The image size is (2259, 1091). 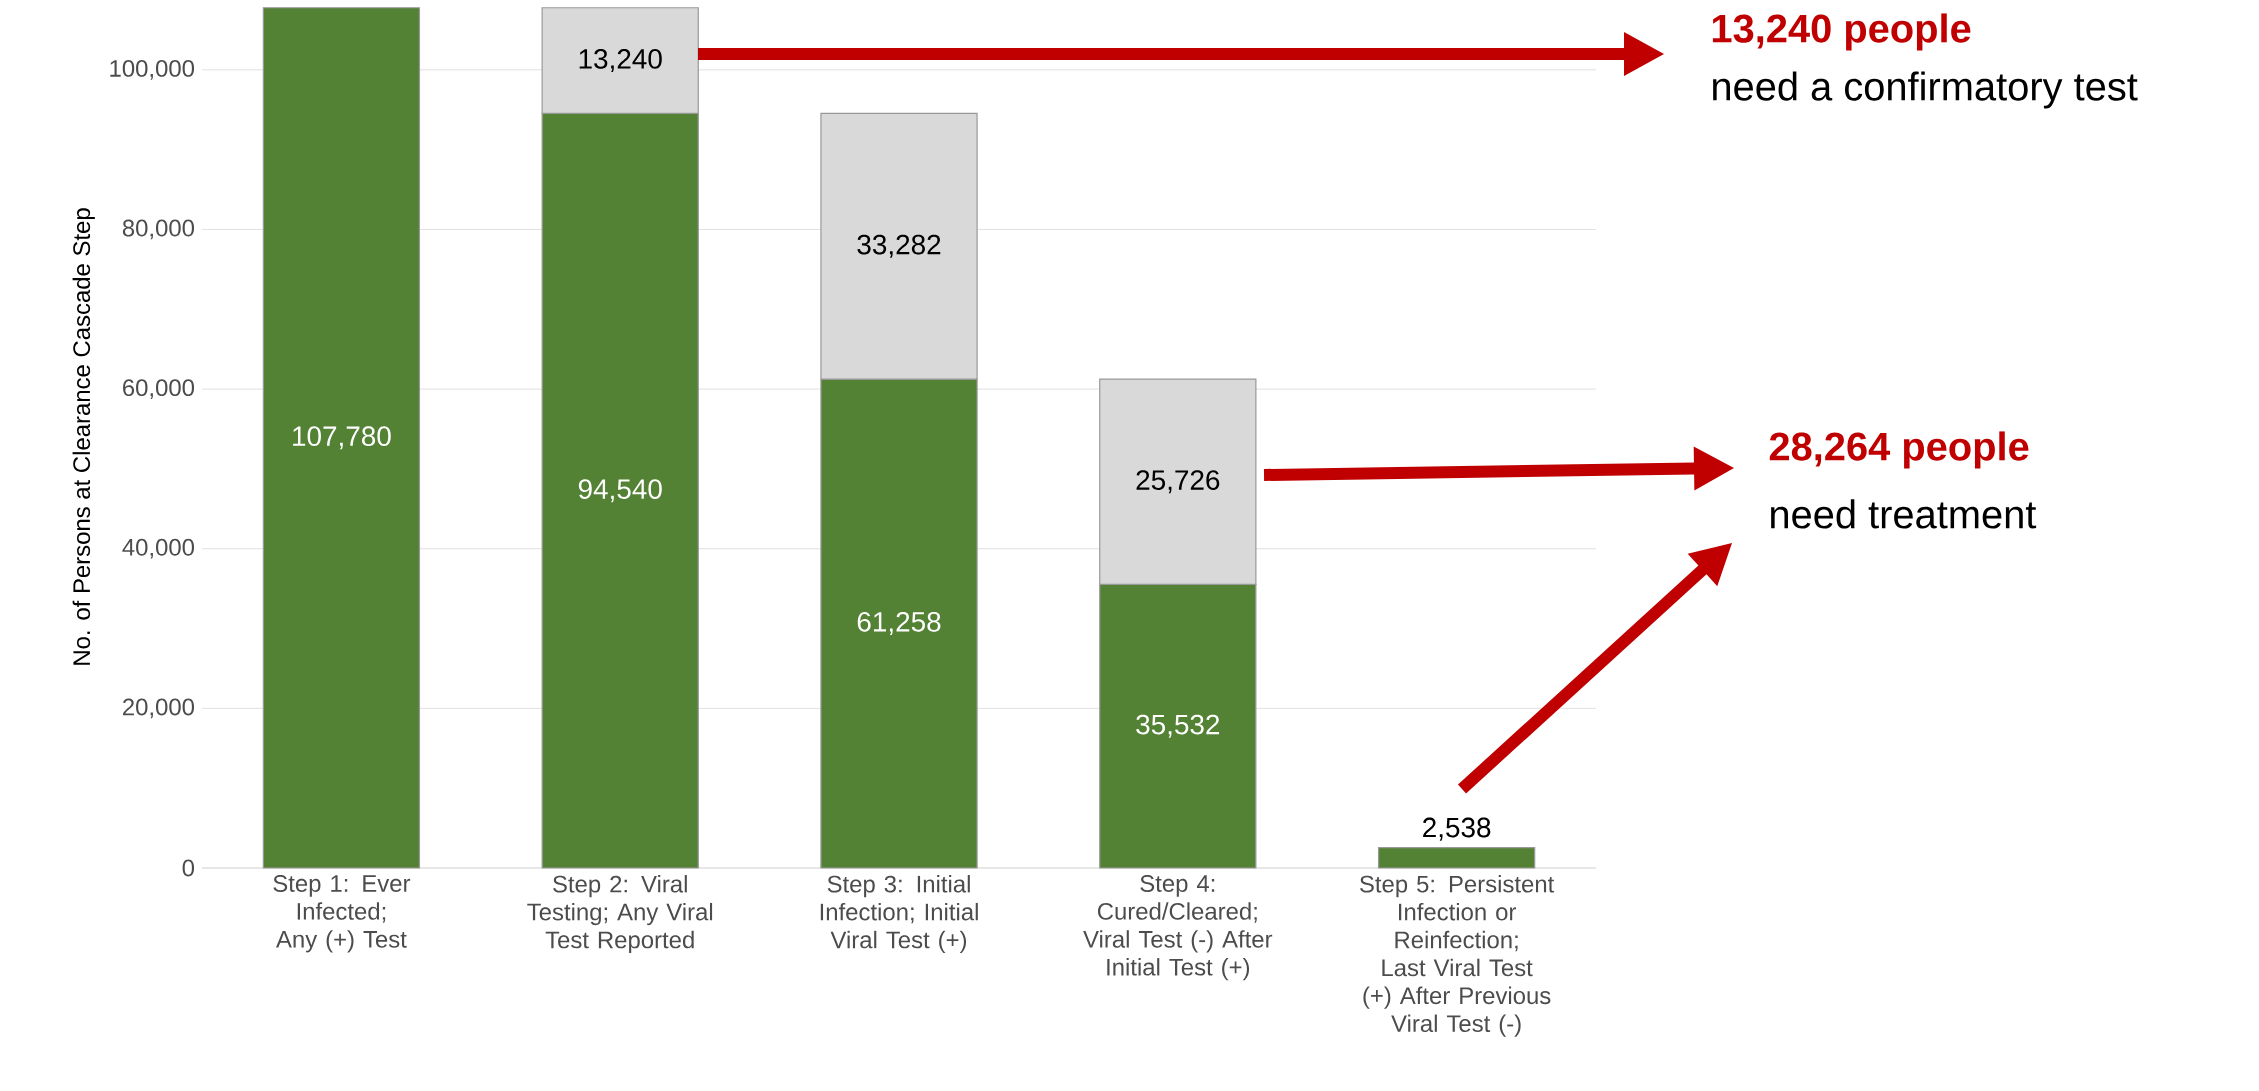 I want to click on text: need a confirmatory test, so click(x=1925, y=90).